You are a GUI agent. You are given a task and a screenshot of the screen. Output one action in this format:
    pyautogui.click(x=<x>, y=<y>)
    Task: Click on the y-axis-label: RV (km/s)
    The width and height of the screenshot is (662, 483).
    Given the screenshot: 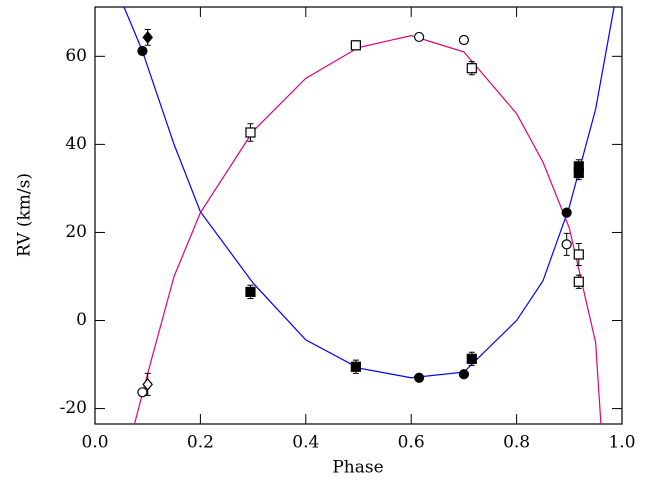 What is the action you would take?
    pyautogui.click(x=25, y=215)
    